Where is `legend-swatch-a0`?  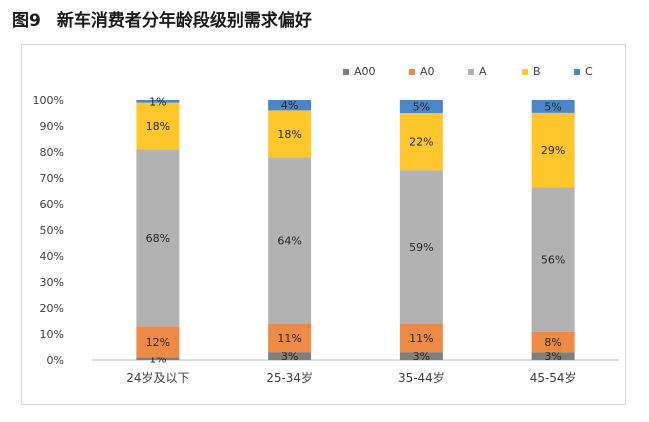 legend-swatch-a0 is located at coordinates (412, 72).